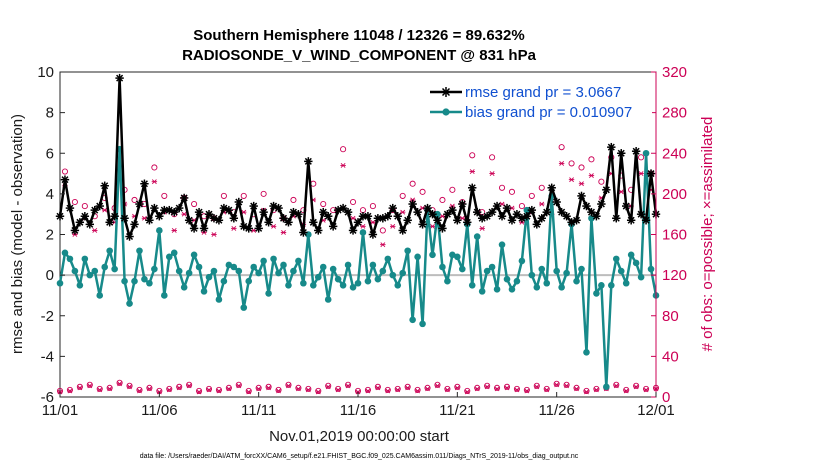  What do you see at coordinates (543, 92) in the screenshot?
I see `legend-rmse-label: rmse grand pr = 3.0667` at bounding box center [543, 92].